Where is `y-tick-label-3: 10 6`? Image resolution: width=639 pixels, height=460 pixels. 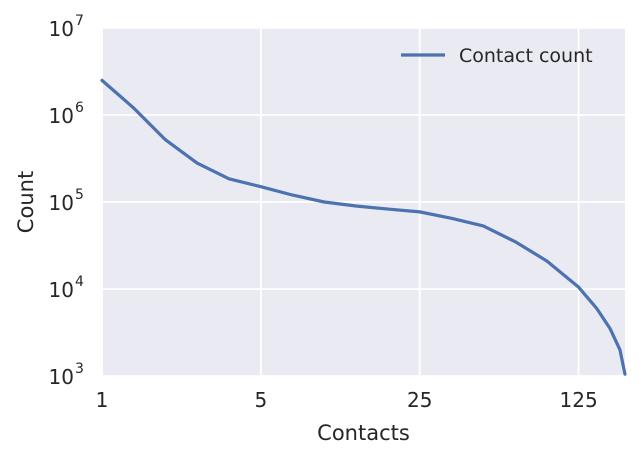
y-tick-label-3: 10 6 is located at coordinates (66, 114).